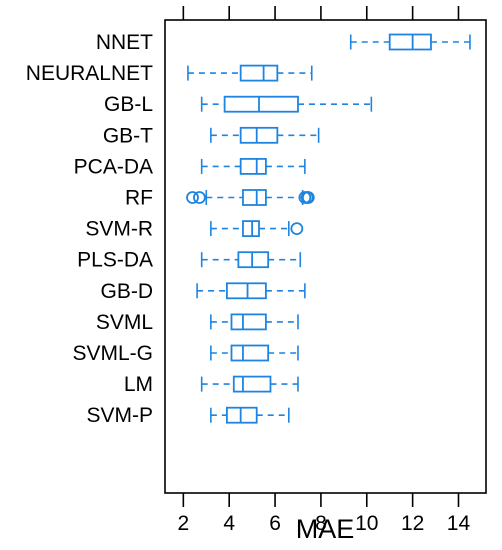 The height and width of the screenshot is (550, 502). I want to click on x-tick-label: 8, so click(321, 523).